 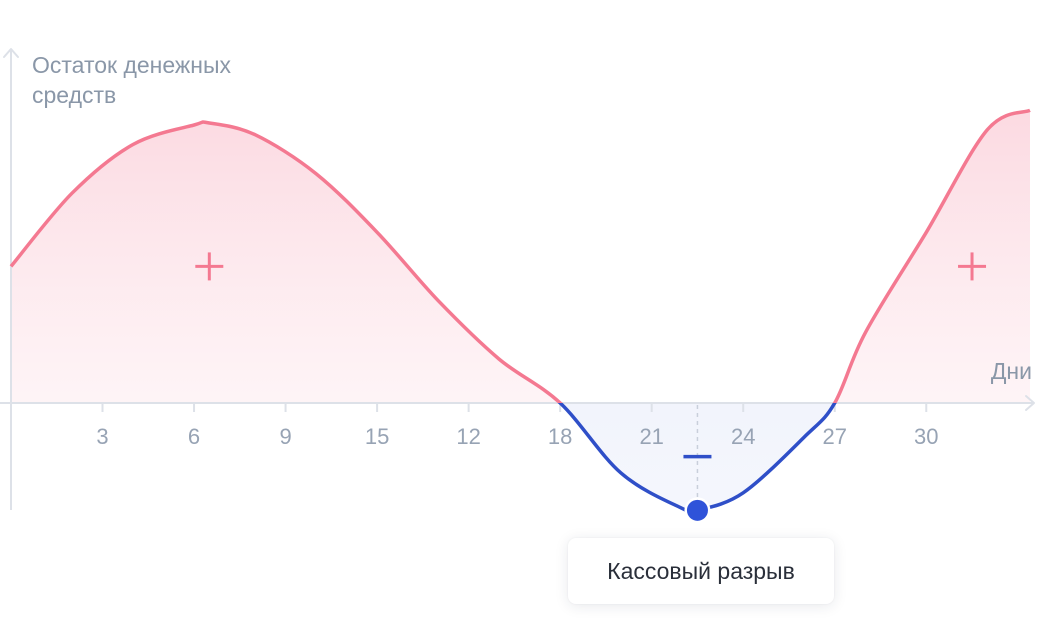 What do you see at coordinates (102, 436) in the screenshot?
I see `x-tick-label: 3` at bounding box center [102, 436].